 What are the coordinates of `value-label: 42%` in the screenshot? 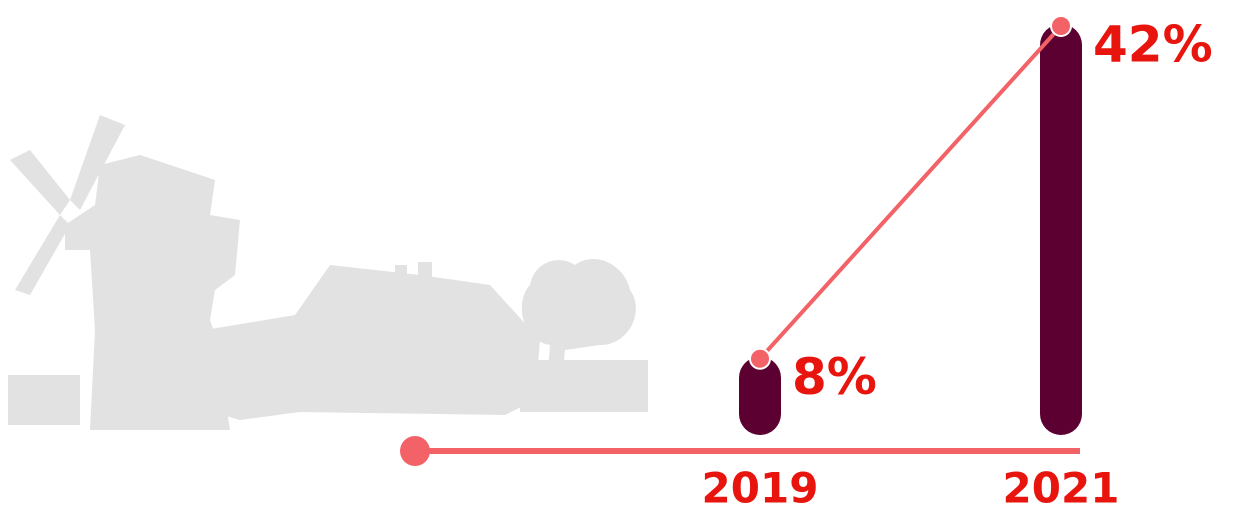 It's located at (1153, 45).